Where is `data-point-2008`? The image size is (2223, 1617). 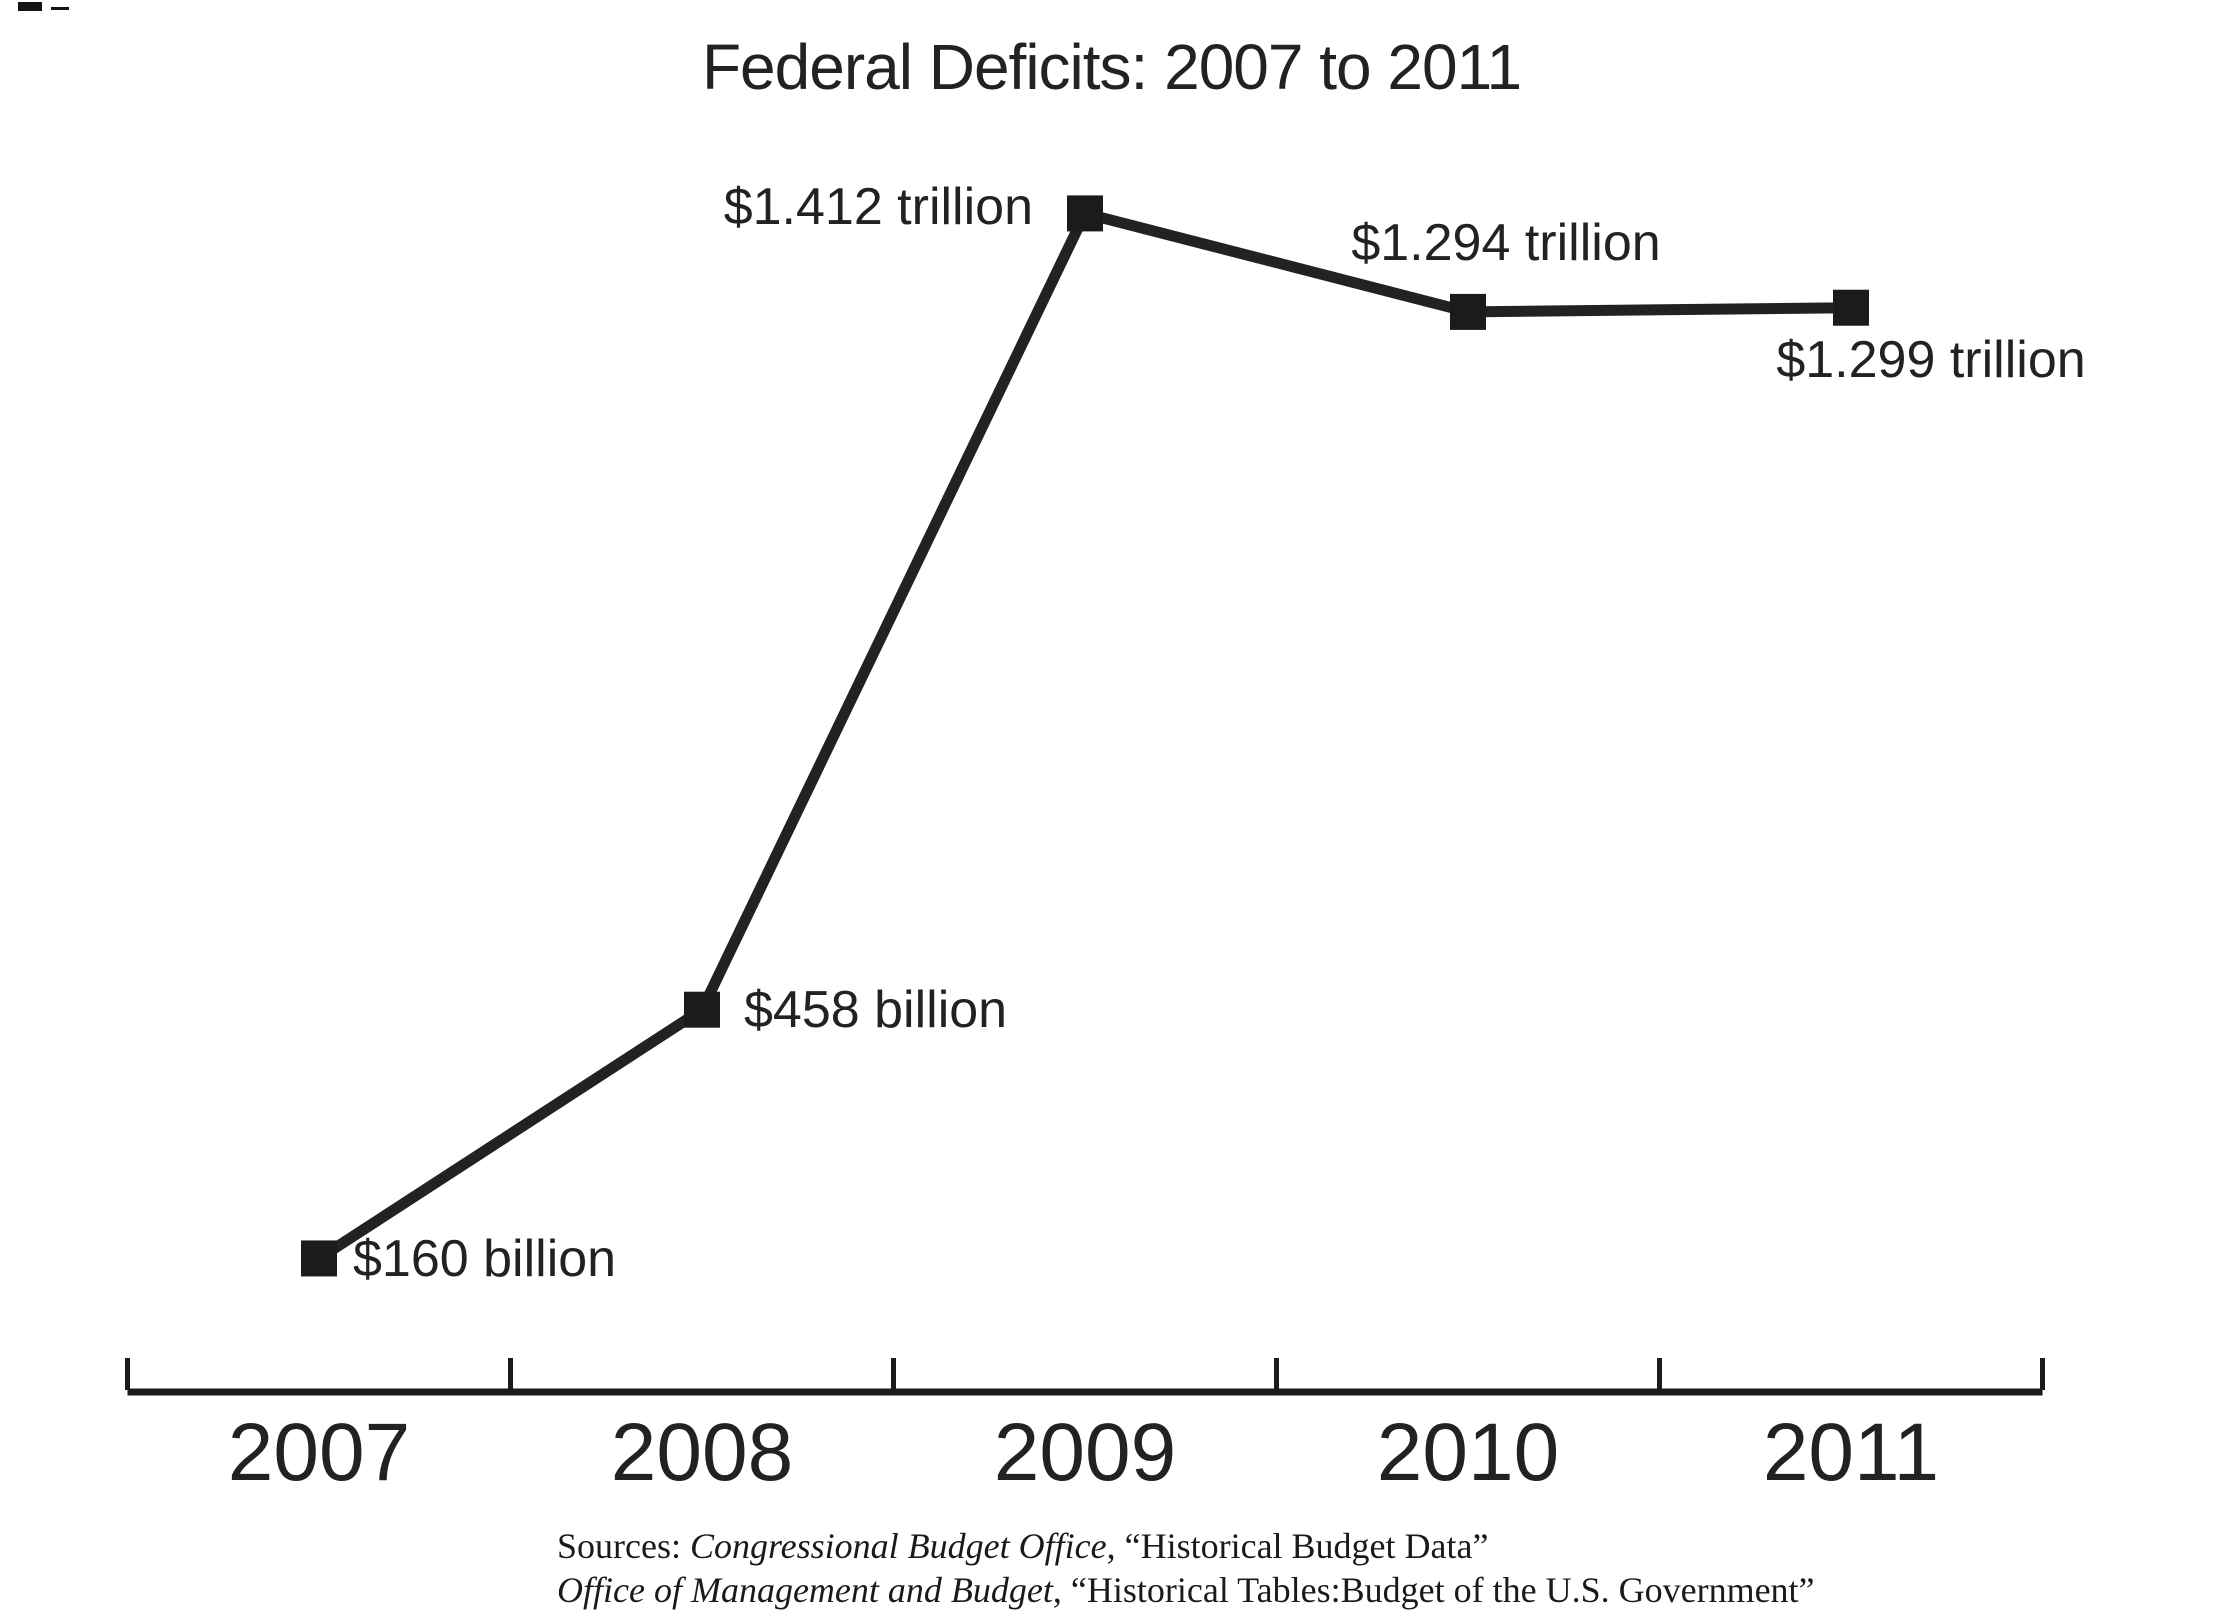 data-point-2008 is located at coordinates (702, 1009).